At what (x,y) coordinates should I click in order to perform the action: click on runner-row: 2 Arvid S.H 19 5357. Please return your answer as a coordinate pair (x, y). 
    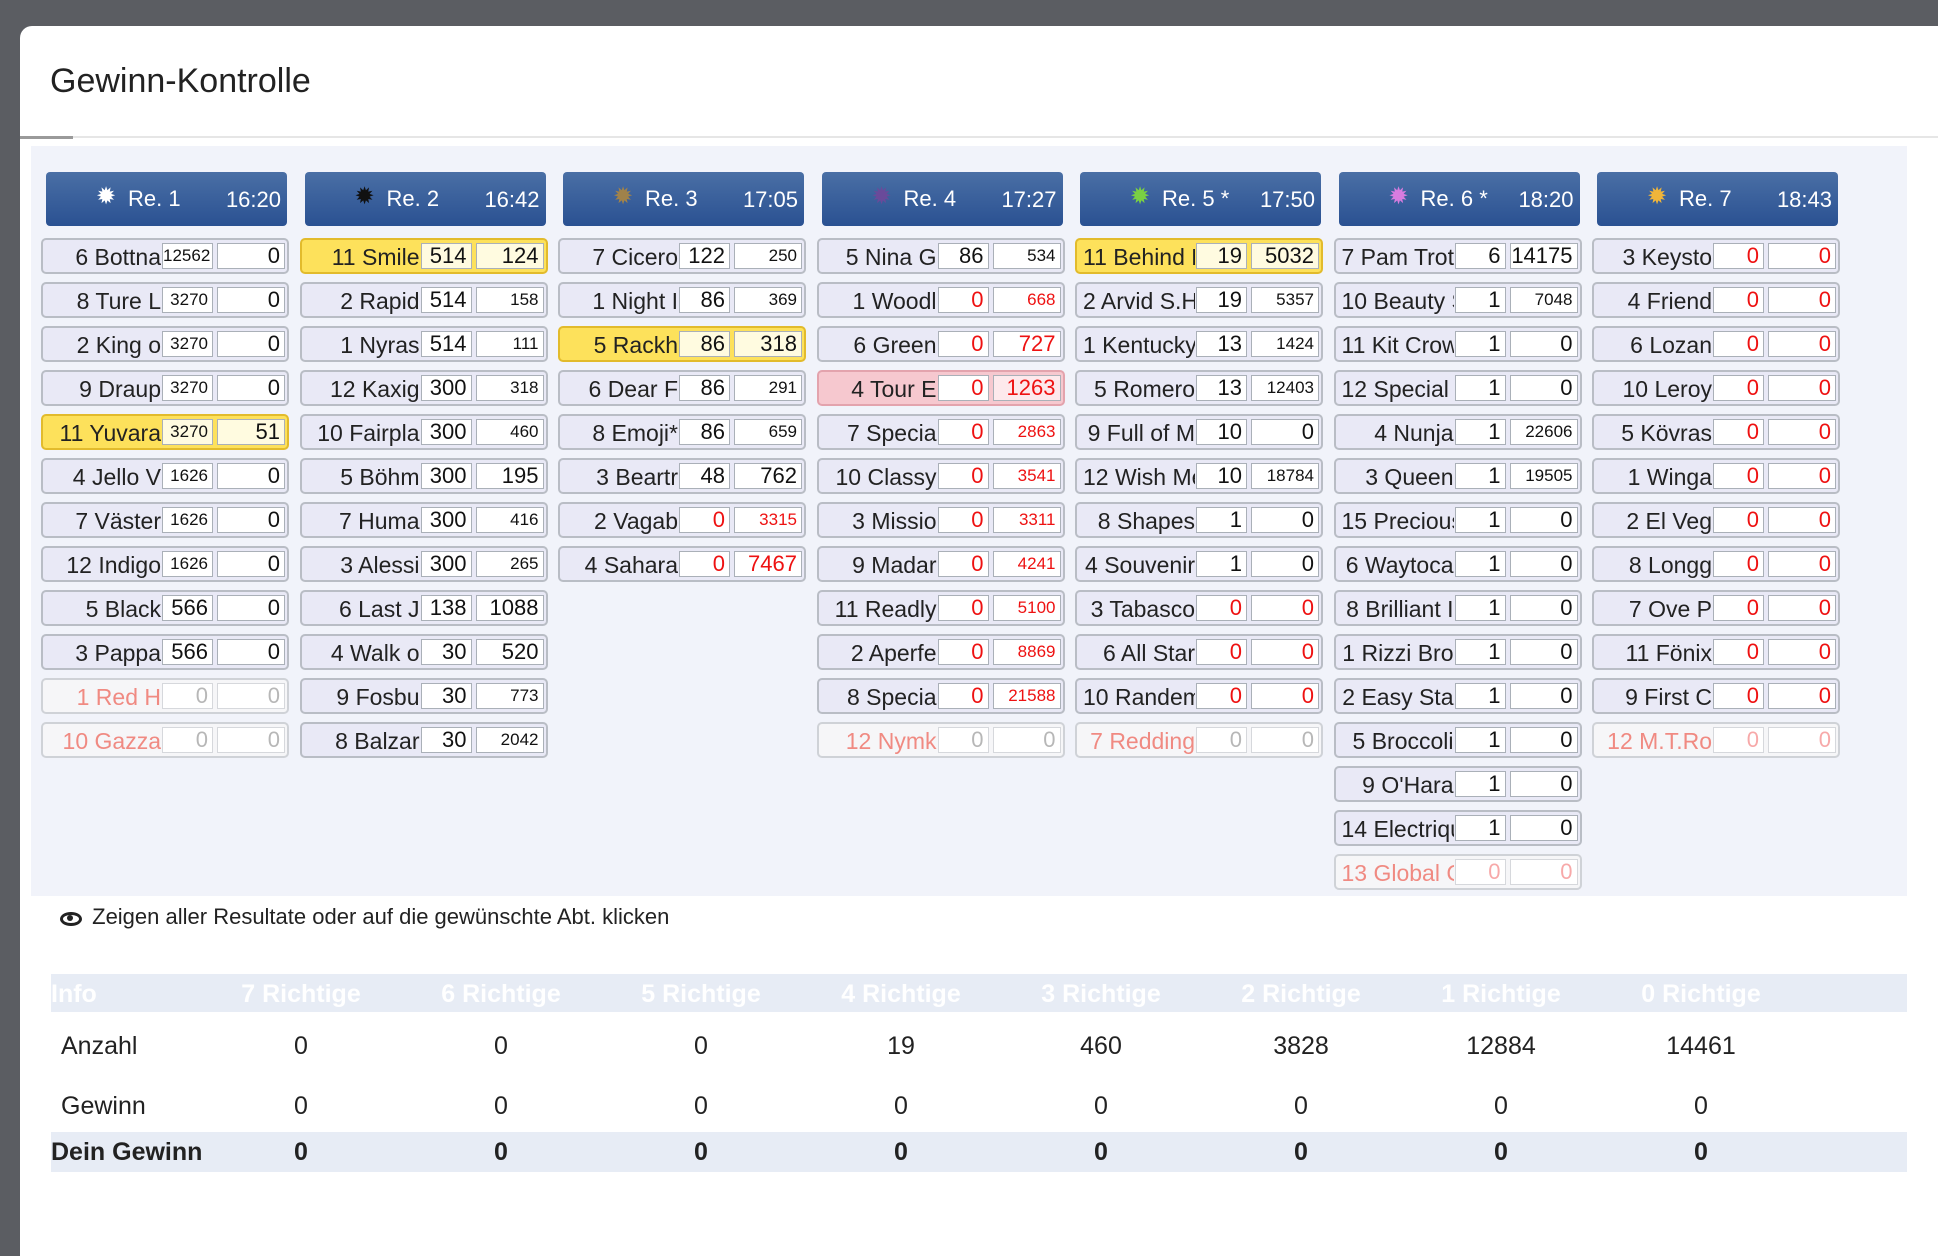
    Looking at the image, I should click on (1199, 300).